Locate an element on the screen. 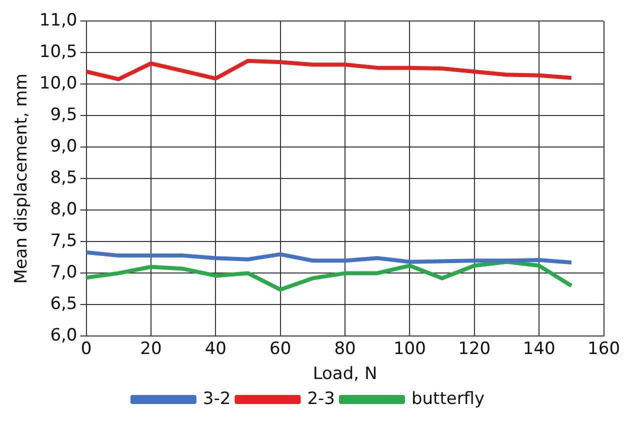 This screenshot has height=426, width=631. x-tick-label: 140 is located at coordinates (539, 348).